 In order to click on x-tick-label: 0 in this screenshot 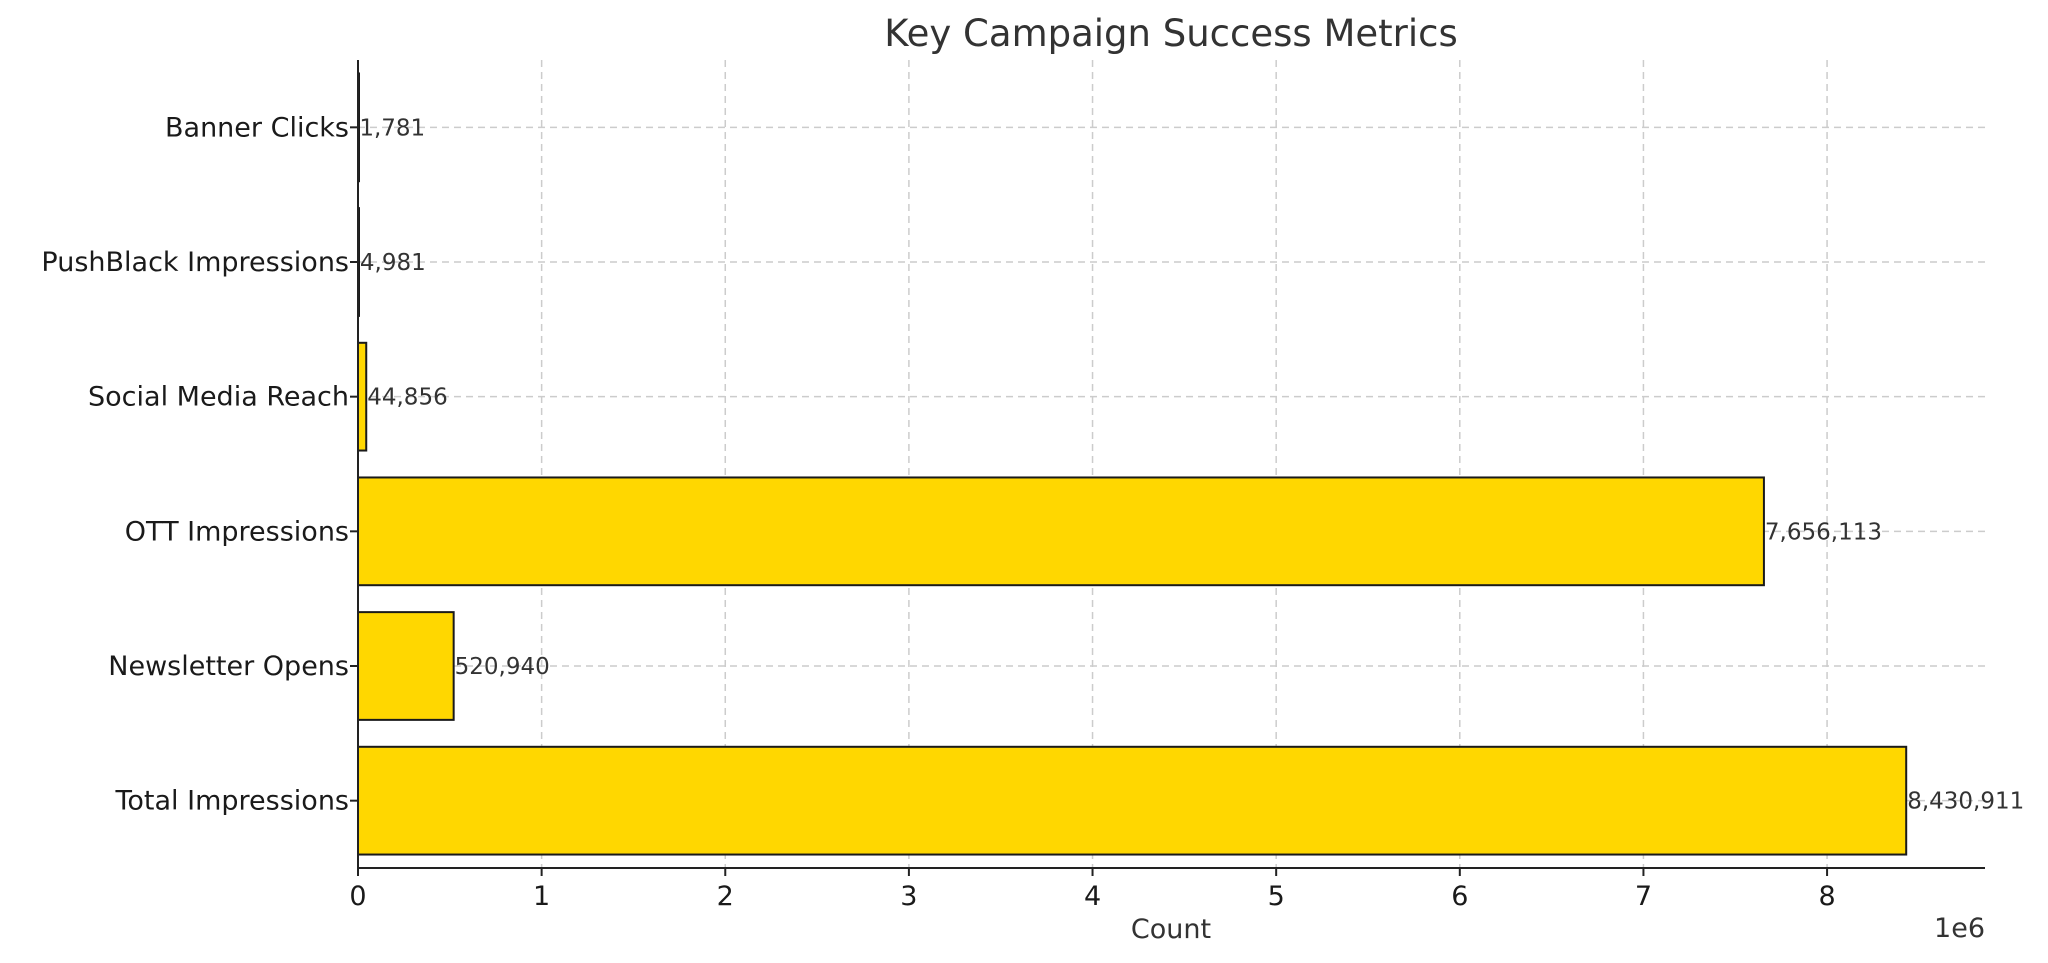, I will do `click(357, 896)`.